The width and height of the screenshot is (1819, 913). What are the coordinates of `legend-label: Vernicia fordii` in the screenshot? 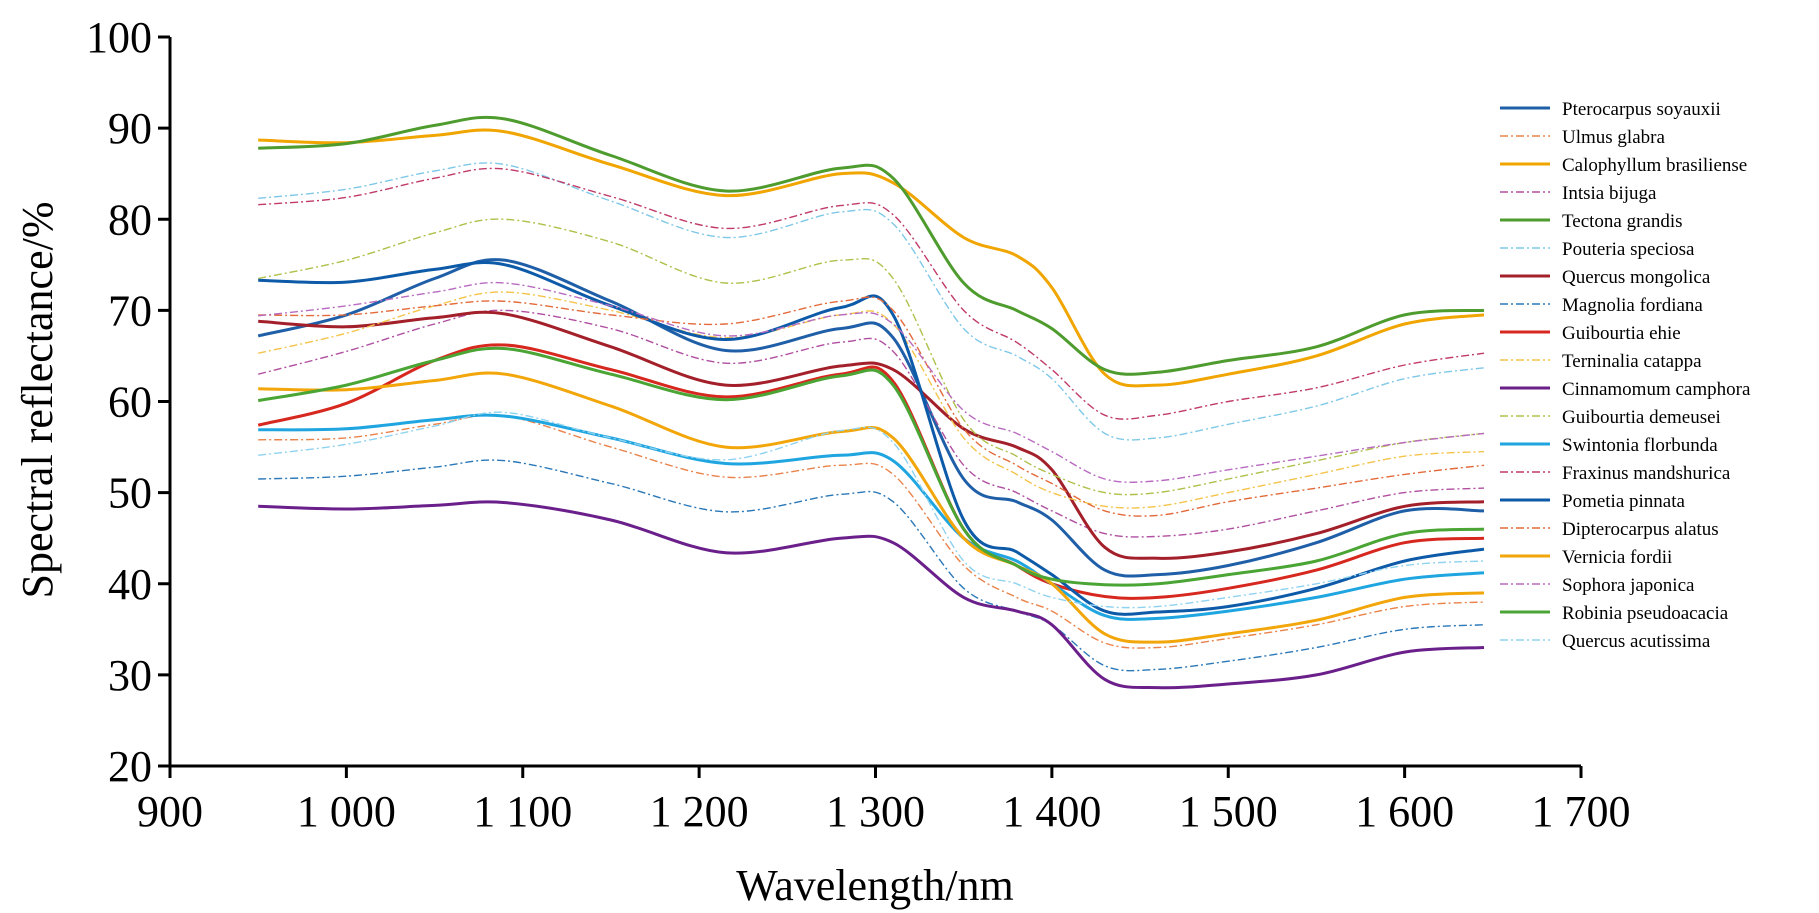 It's located at (1617, 557).